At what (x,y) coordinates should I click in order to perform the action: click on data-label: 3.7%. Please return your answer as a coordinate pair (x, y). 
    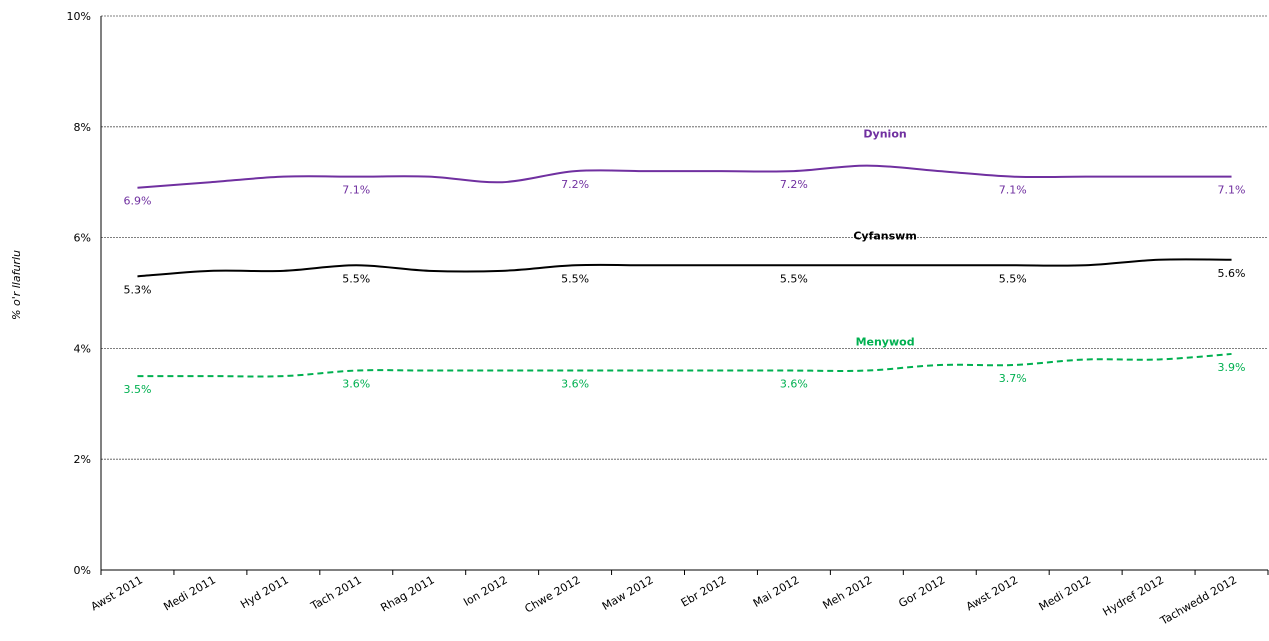
    Looking at the image, I should click on (1013, 378).